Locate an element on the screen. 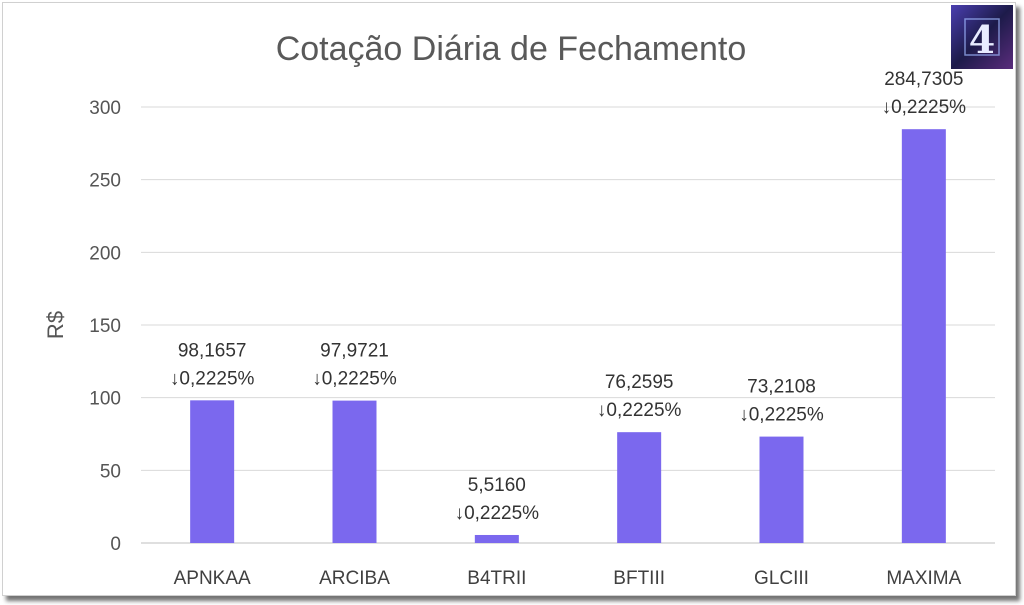 The height and width of the screenshot is (605, 1024). cube-four-logo: 4 is located at coordinates (982, 37).